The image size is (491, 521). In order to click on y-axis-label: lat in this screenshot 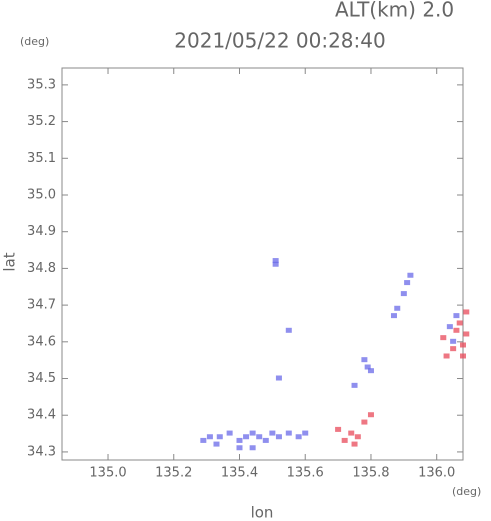, I will do `click(10, 261)`.